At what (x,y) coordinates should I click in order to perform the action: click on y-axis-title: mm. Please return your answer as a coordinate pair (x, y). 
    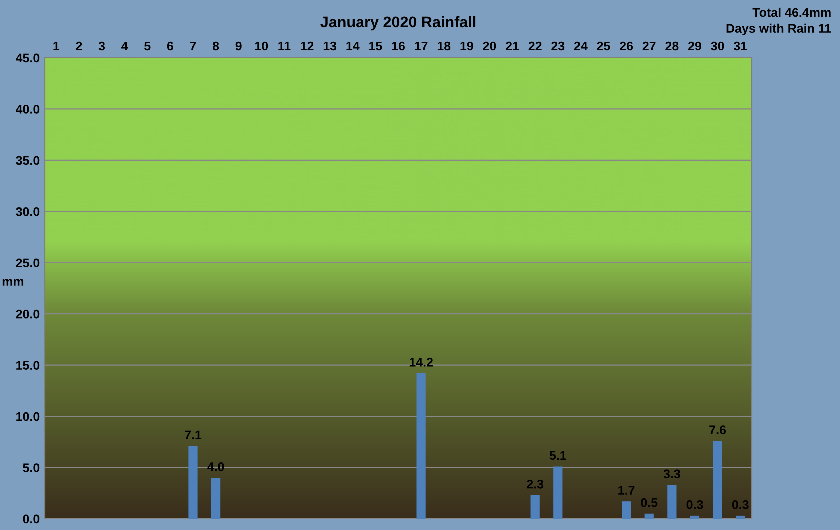
    Looking at the image, I should click on (13, 282).